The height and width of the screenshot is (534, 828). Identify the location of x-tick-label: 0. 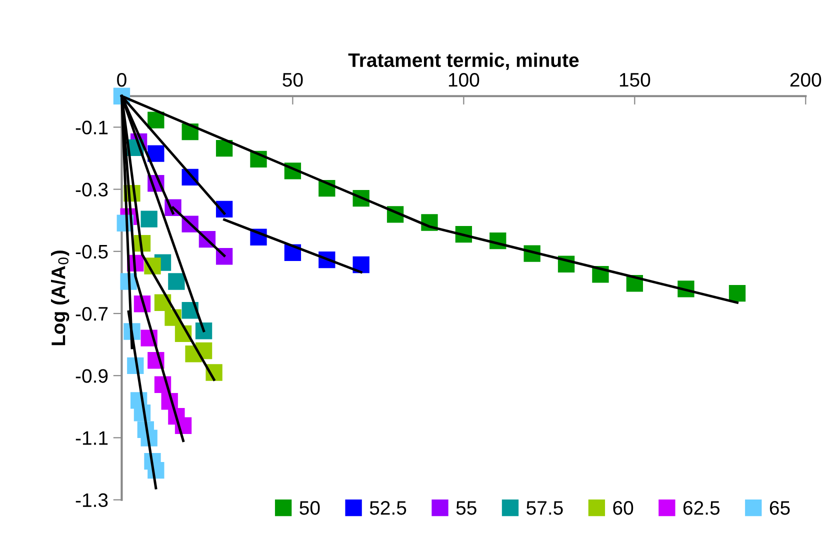
(121, 79).